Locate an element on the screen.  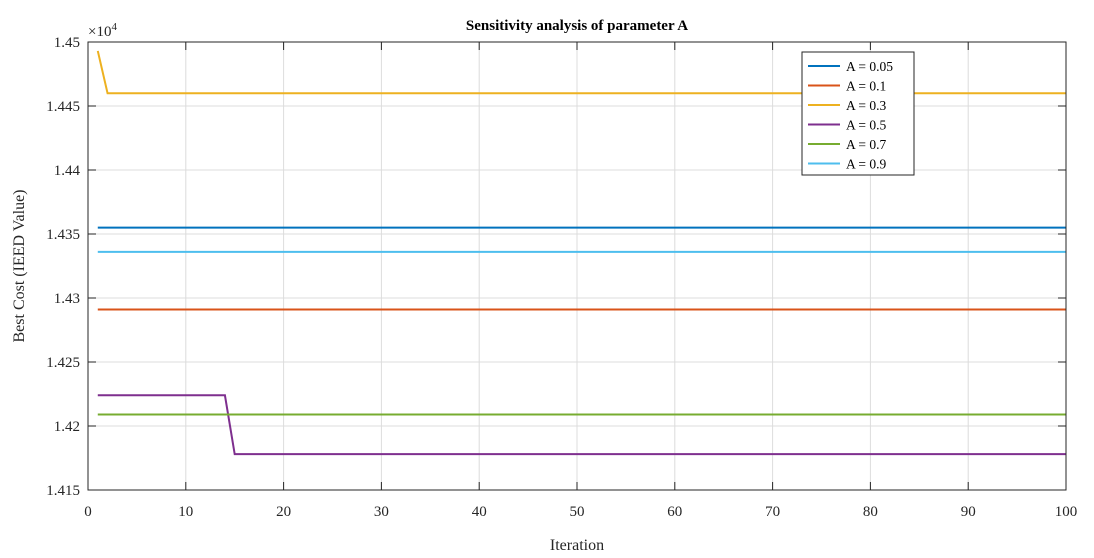
legend-label: A = 0.7 is located at coordinates (866, 144).